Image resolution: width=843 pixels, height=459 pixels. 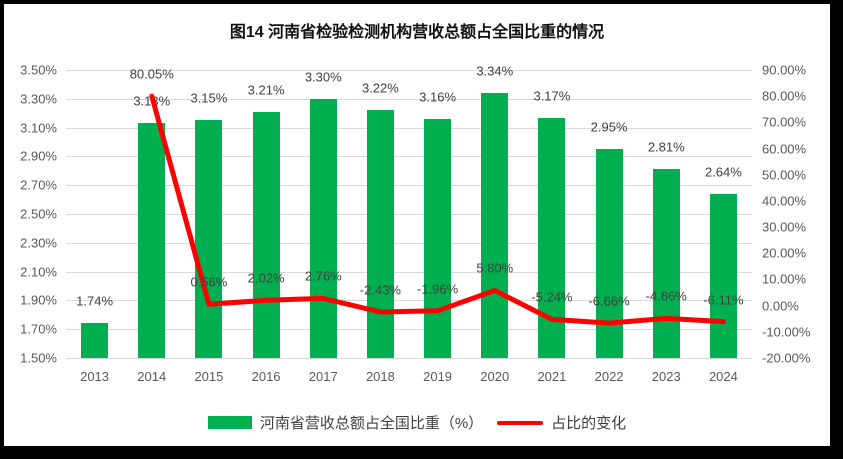 I want to click on bar-label: 3.17%, so click(x=552, y=96).